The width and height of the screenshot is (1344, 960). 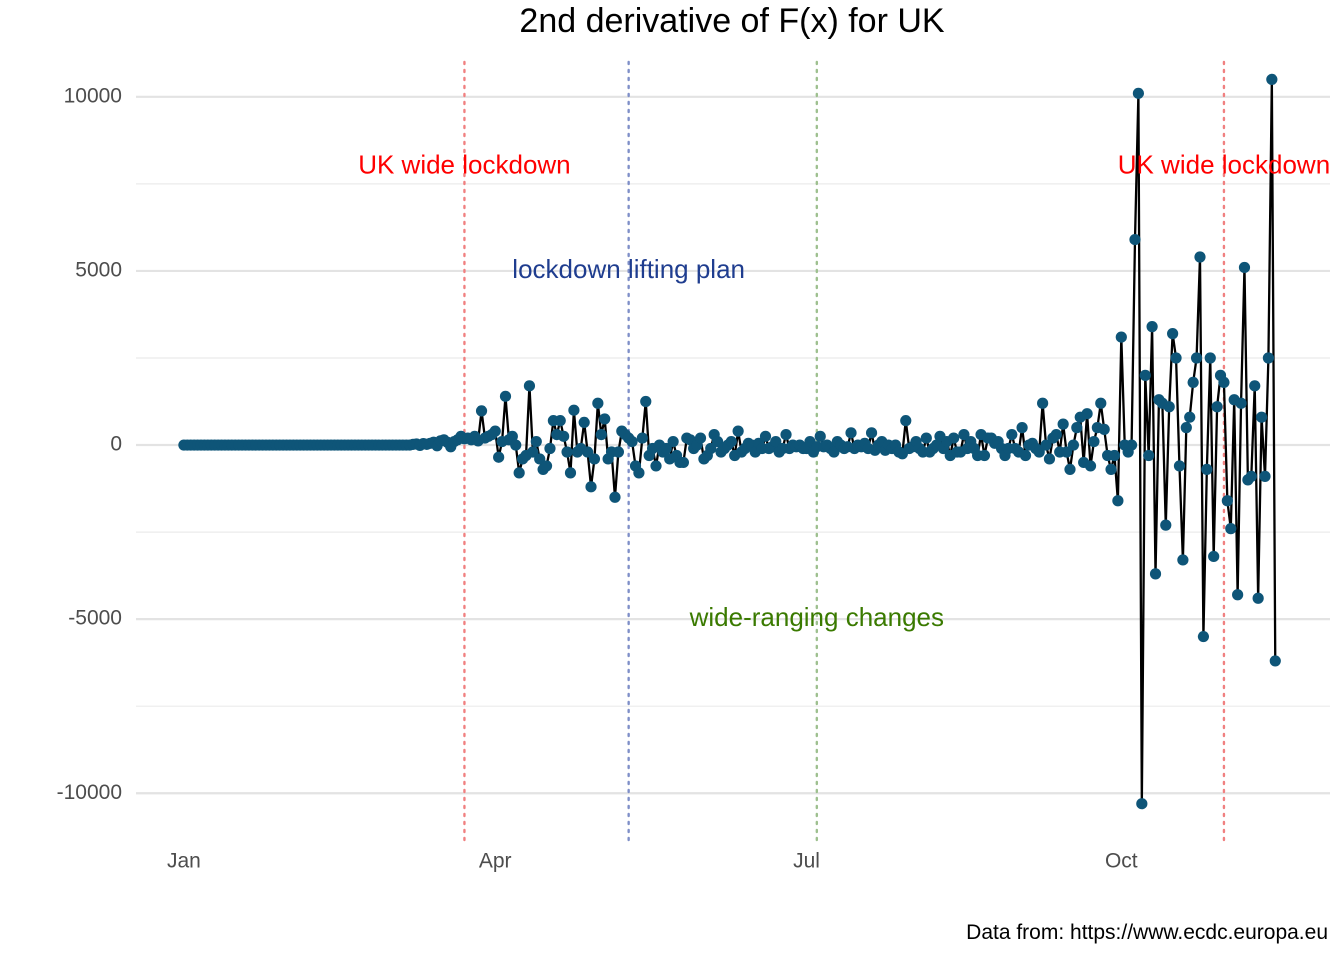 What do you see at coordinates (628, 269) in the screenshot?
I see `event-label: lockdown lifting plan` at bounding box center [628, 269].